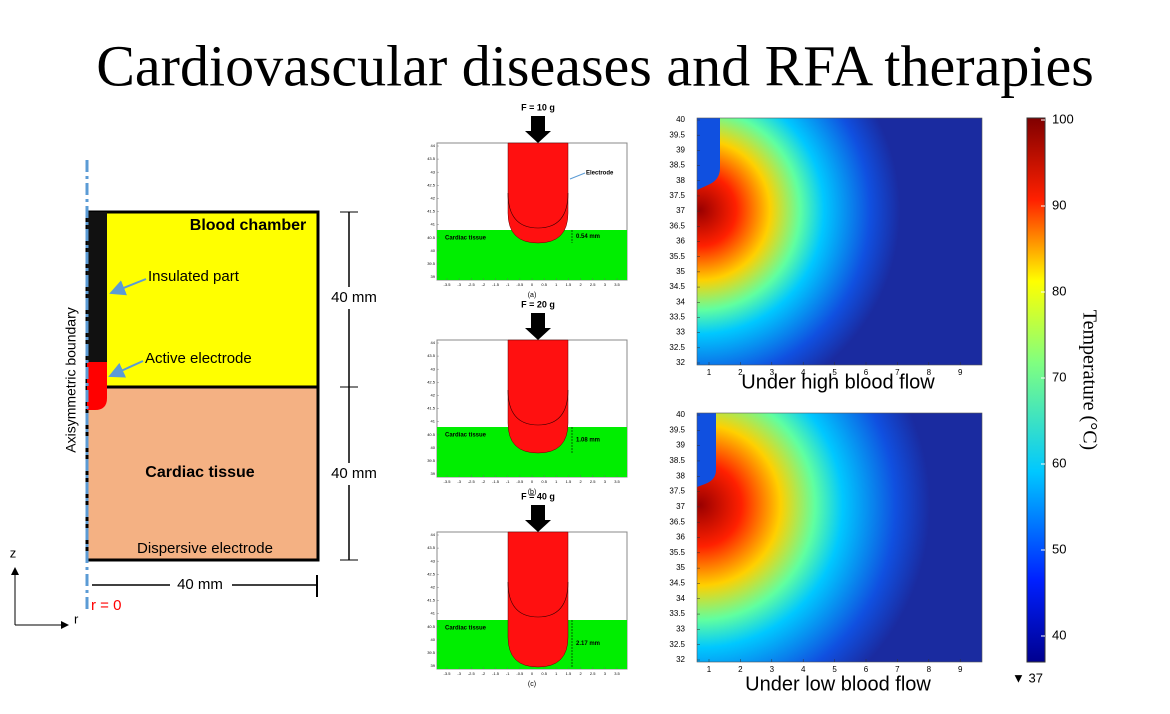 This screenshot has height=714, width=1170. Describe the element at coordinates (354, 298) in the screenshot. I see `label-bg` at that location.